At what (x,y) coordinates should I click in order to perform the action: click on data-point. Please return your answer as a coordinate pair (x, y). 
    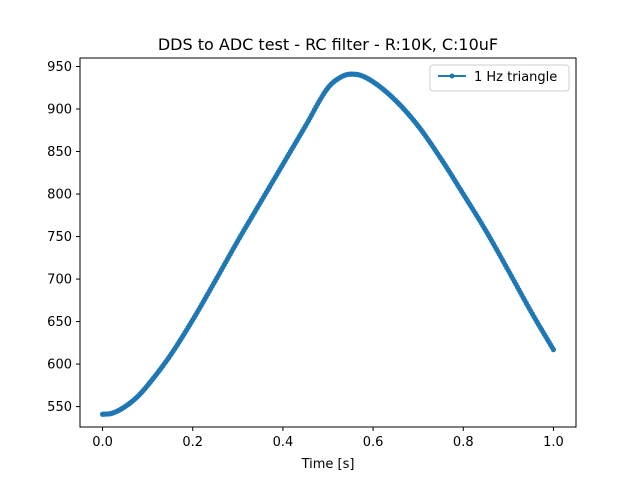
    Looking at the image, I should click on (553, 350).